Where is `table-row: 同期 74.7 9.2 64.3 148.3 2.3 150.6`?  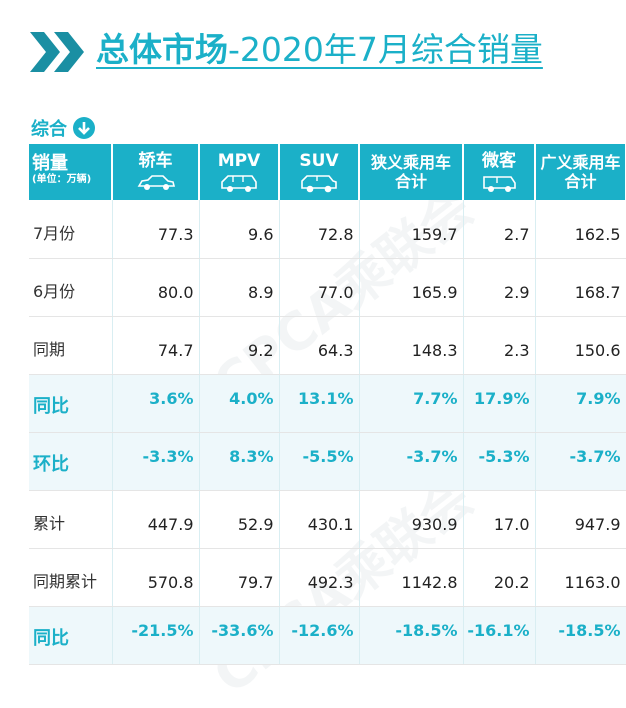
table-row: 同期 74.7 9.2 64.3 148.3 2.3 150.6 is located at coordinates (327, 345).